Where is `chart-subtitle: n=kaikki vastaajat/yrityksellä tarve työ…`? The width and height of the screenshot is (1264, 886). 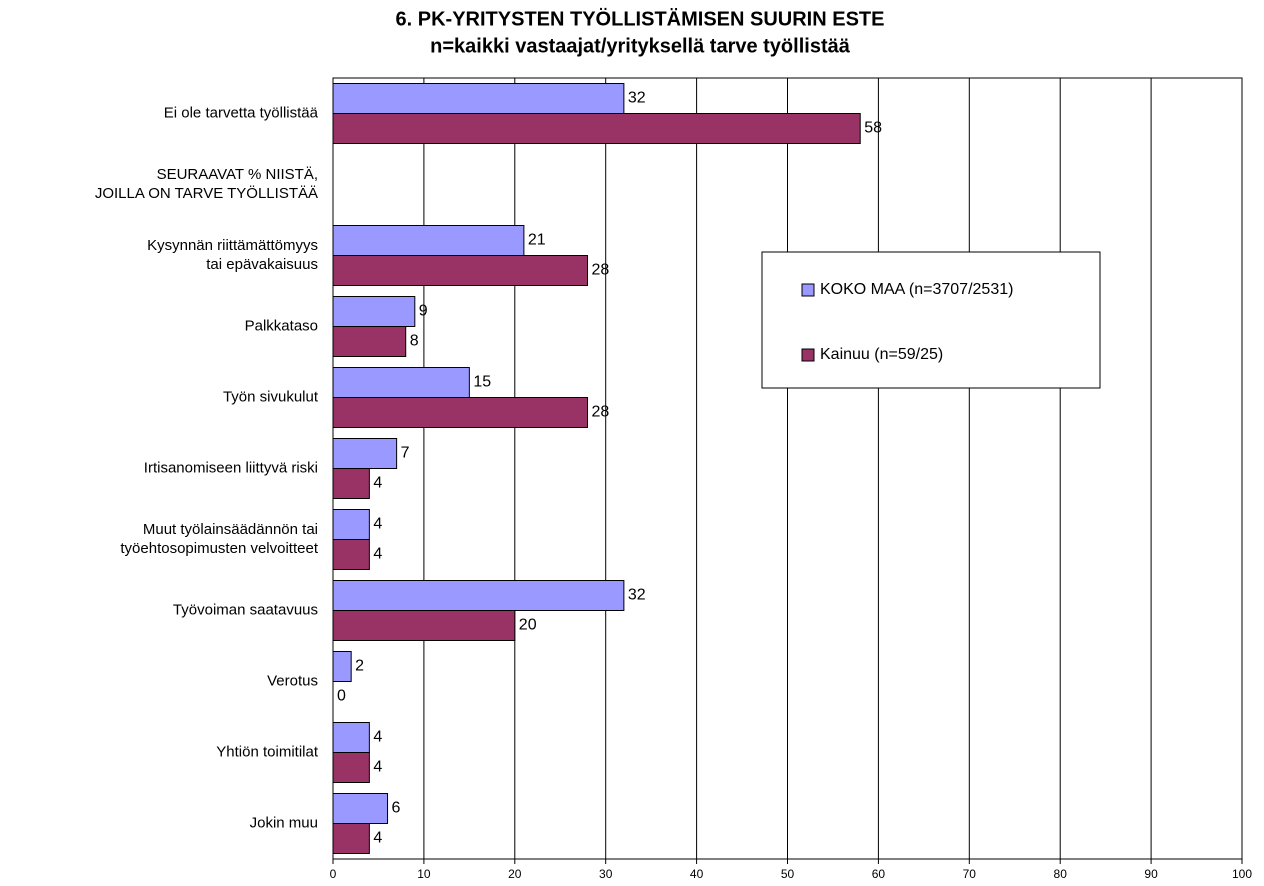
chart-subtitle: n=kaikki vastaajat/yrityksellä tarve työ… is located at coordinates (640, 46).